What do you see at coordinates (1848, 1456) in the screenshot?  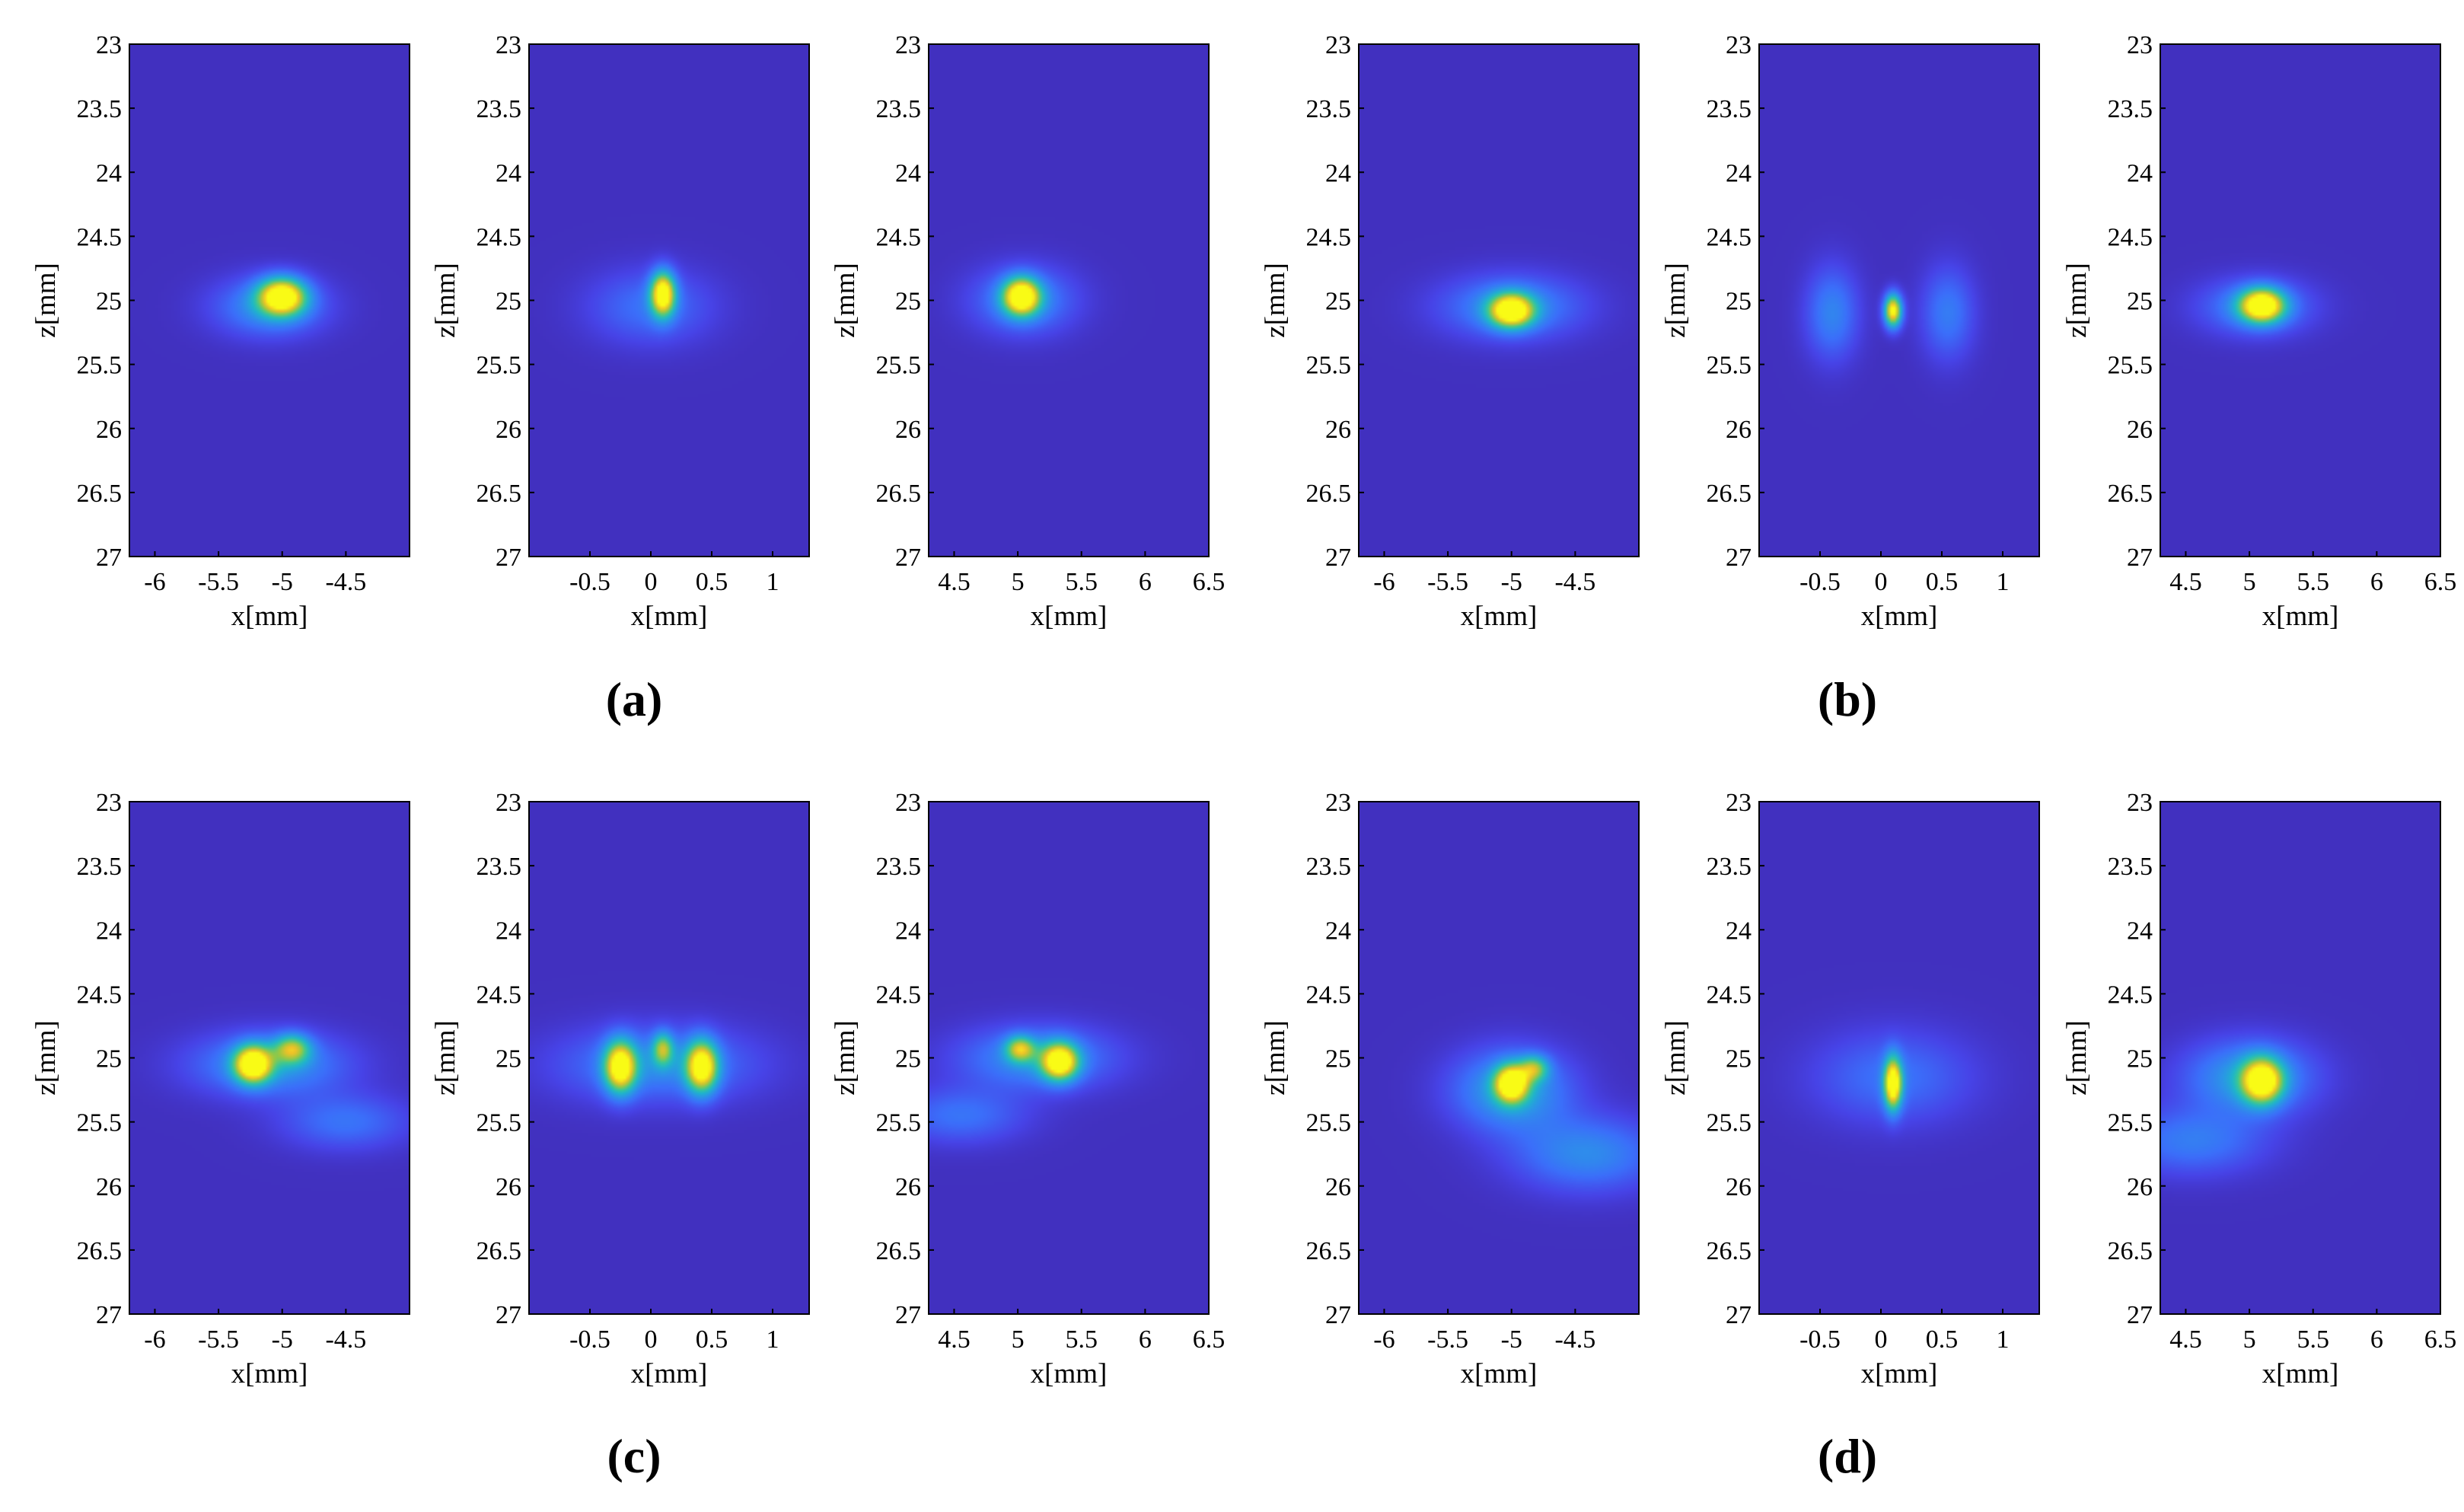 I see `caption-d: (d)` at bounding box center [1848, 1456].